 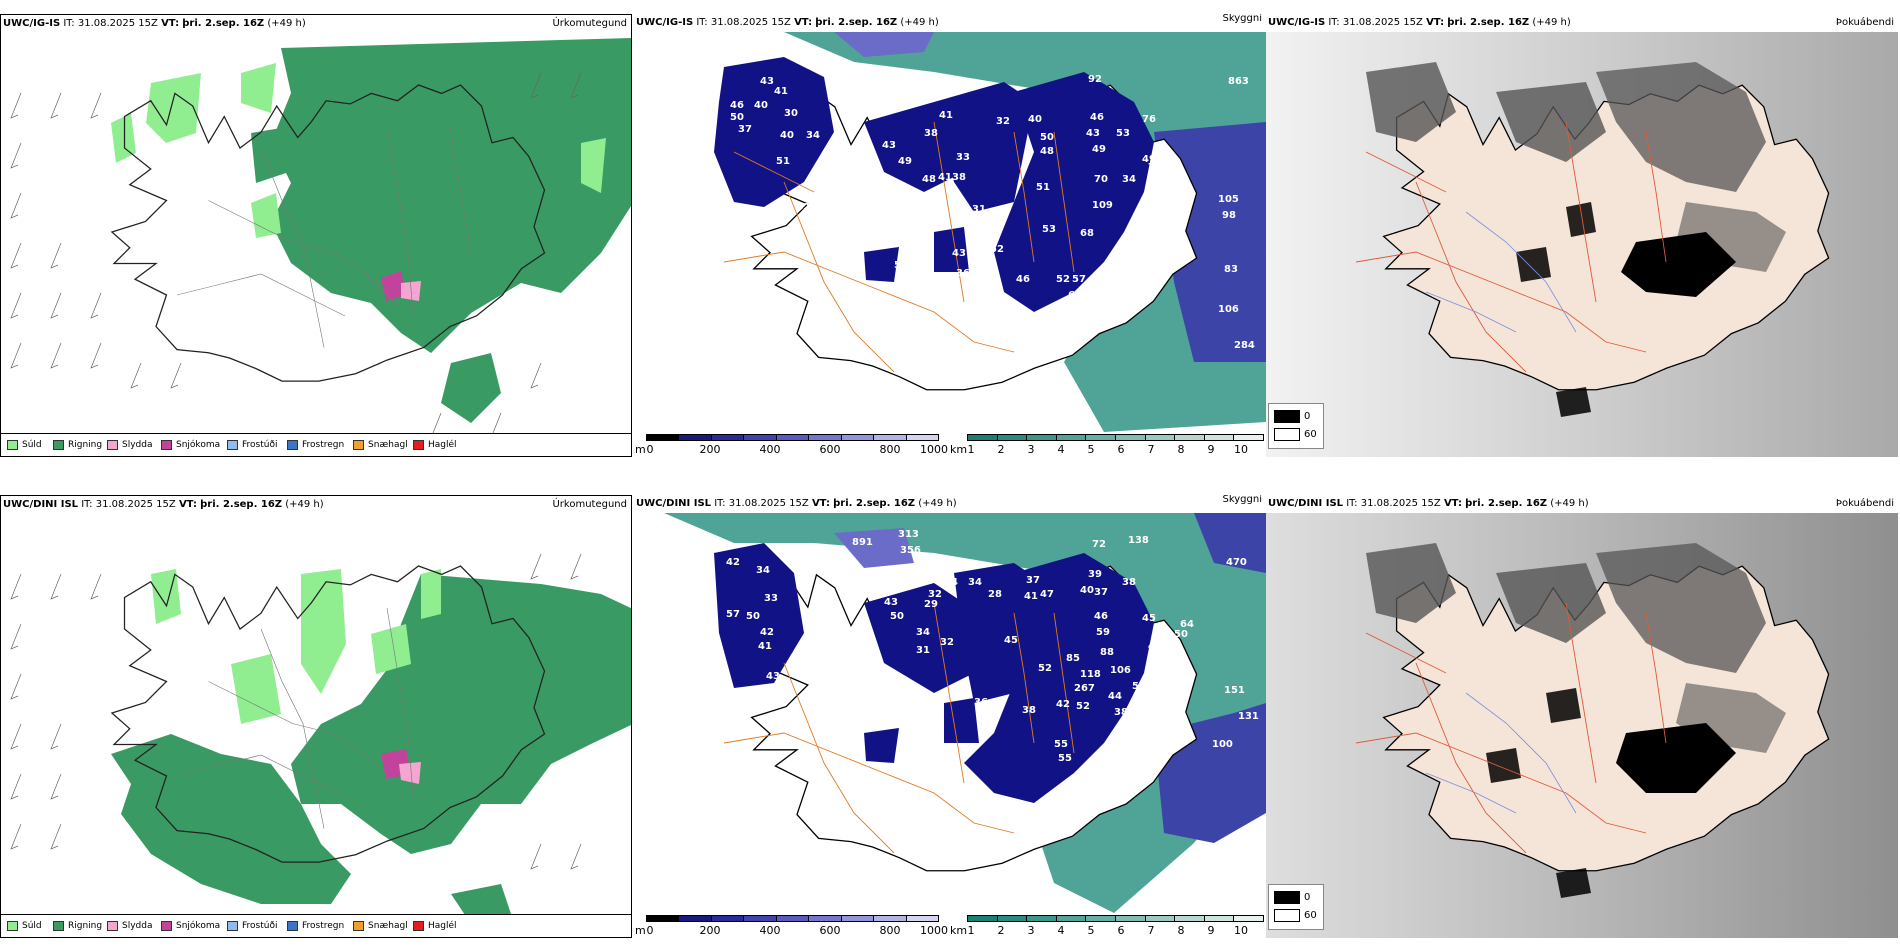 I want to click on value-label: 41, so click(x=946, y=115).